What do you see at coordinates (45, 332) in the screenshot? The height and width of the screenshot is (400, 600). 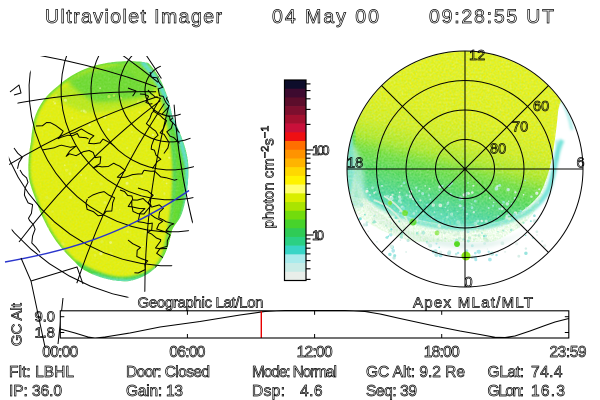 I see `svg-text: 1.8` at bounding box center [45, 332].